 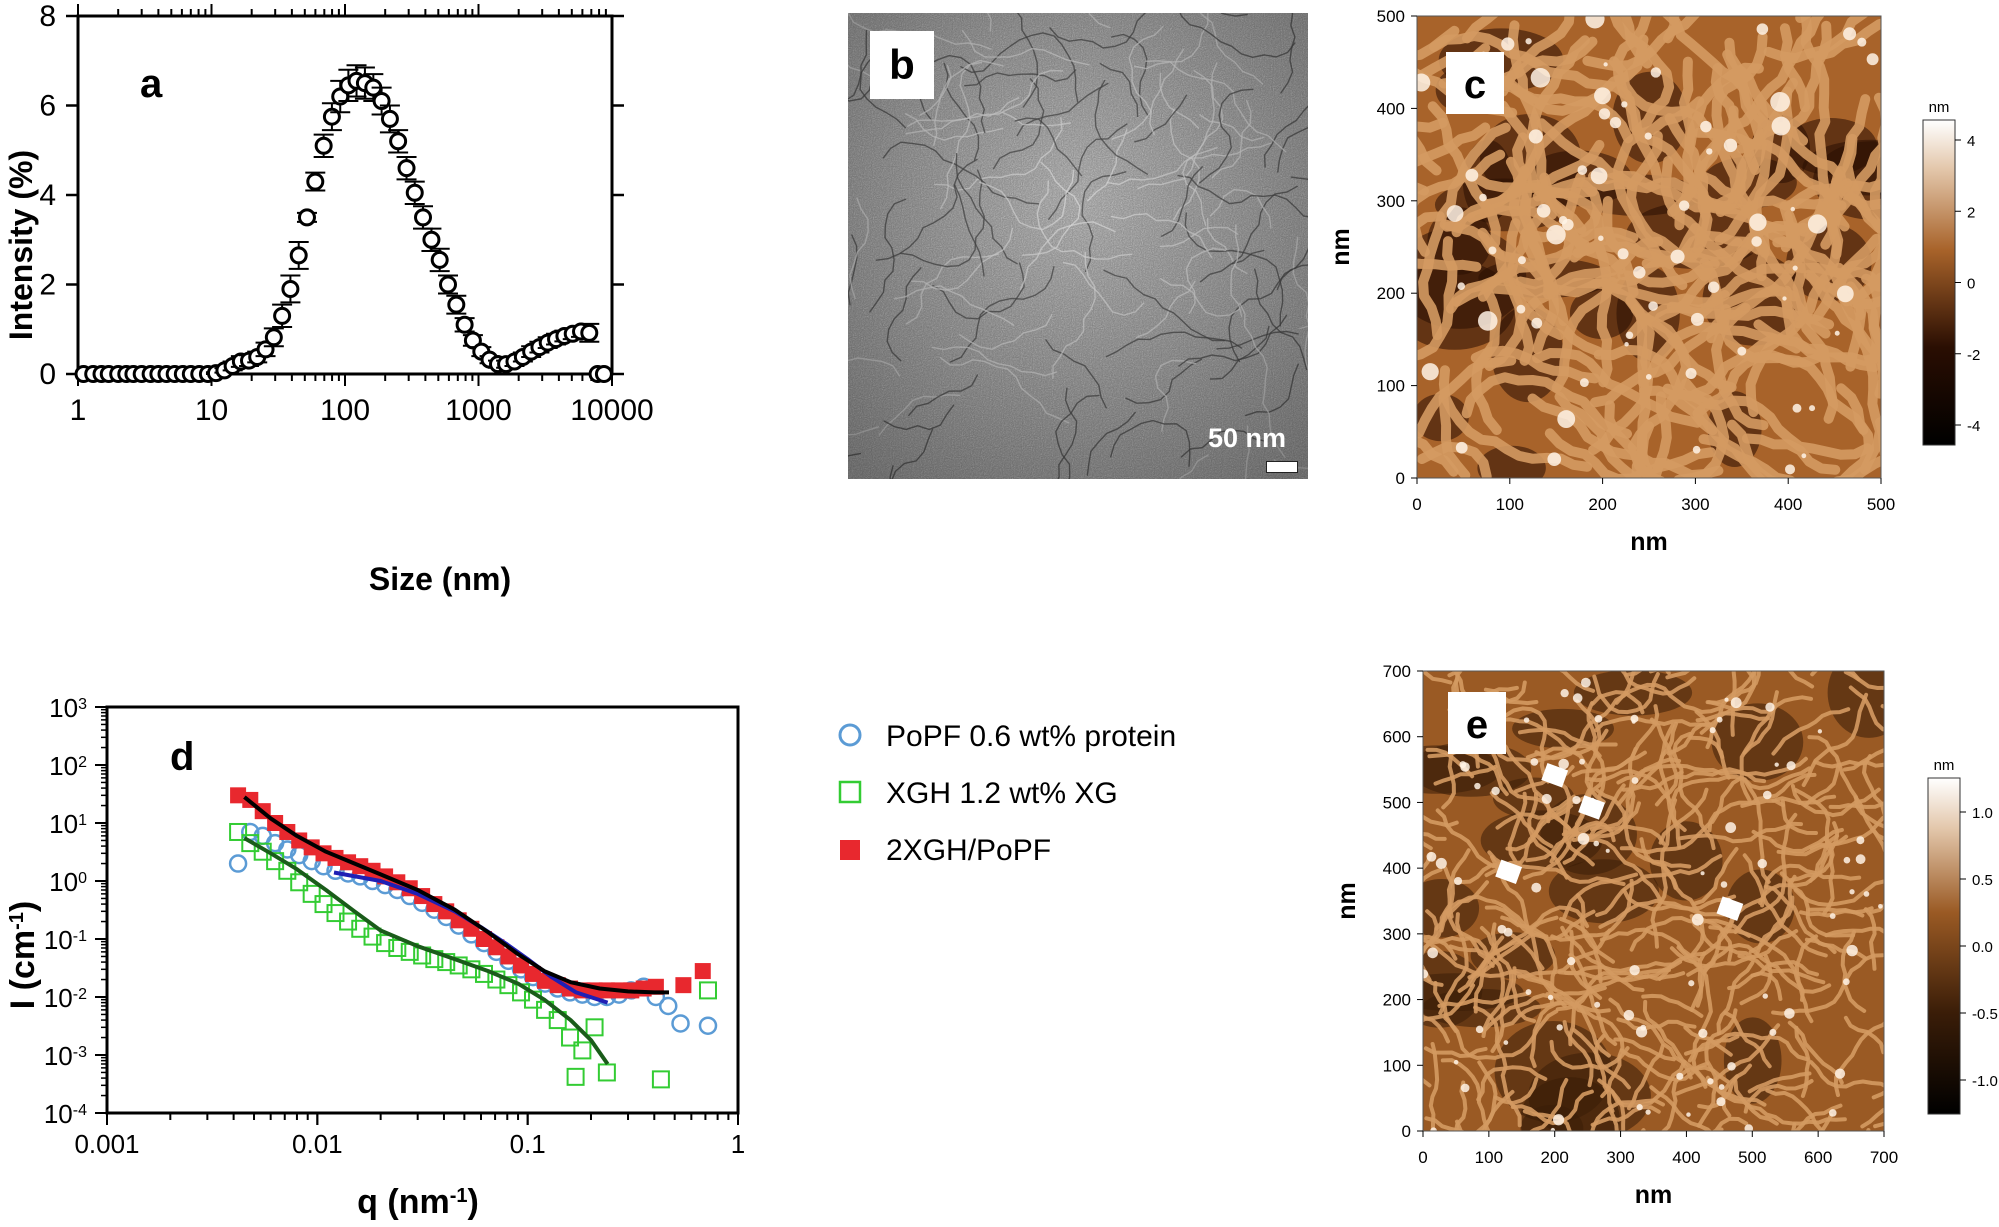 What do you see at coordinates (1391, 201) in the screenshot?
I see `afm-y-tick-label: 300` at bounding box center [1391, 201].